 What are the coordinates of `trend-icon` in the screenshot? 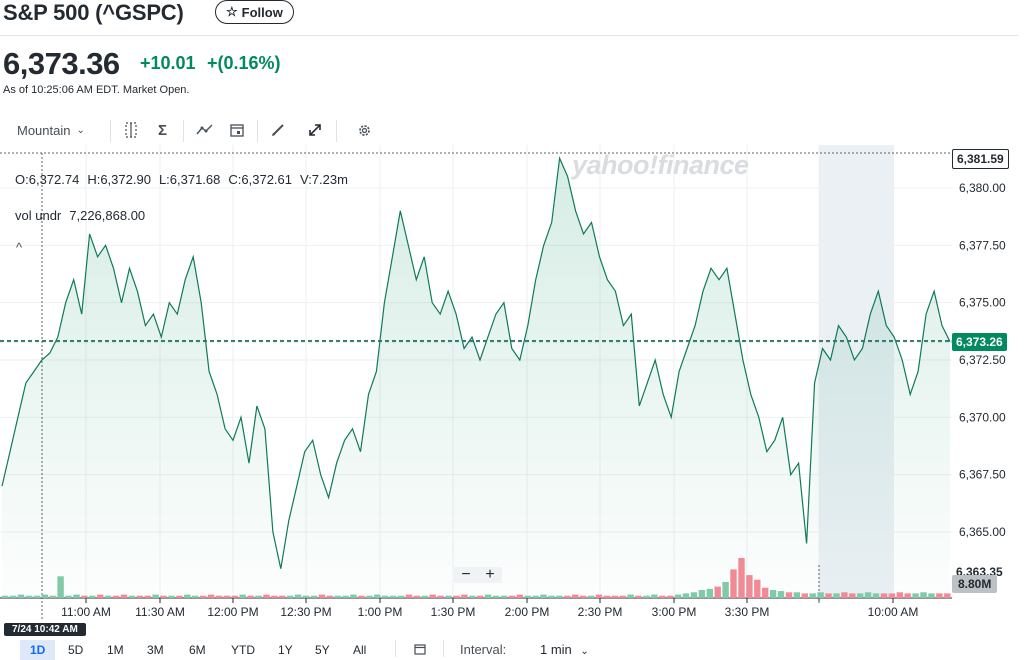 It's located at (205, 130).